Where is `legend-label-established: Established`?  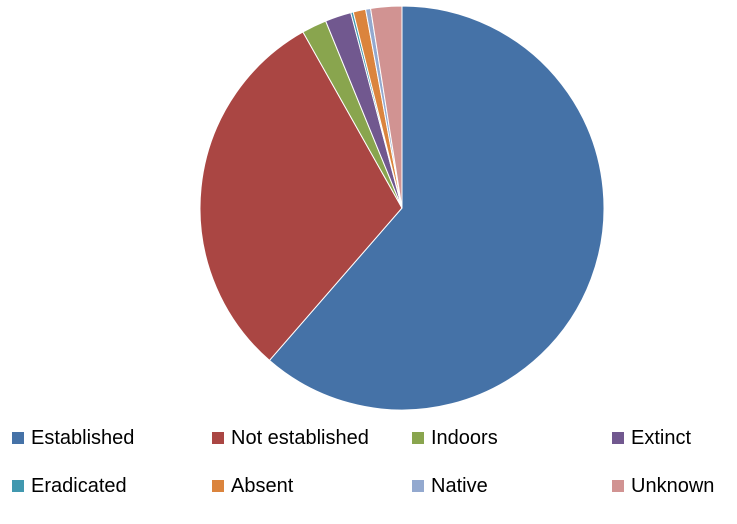
legend-label-established: Established is located at coordinates (83, 437).